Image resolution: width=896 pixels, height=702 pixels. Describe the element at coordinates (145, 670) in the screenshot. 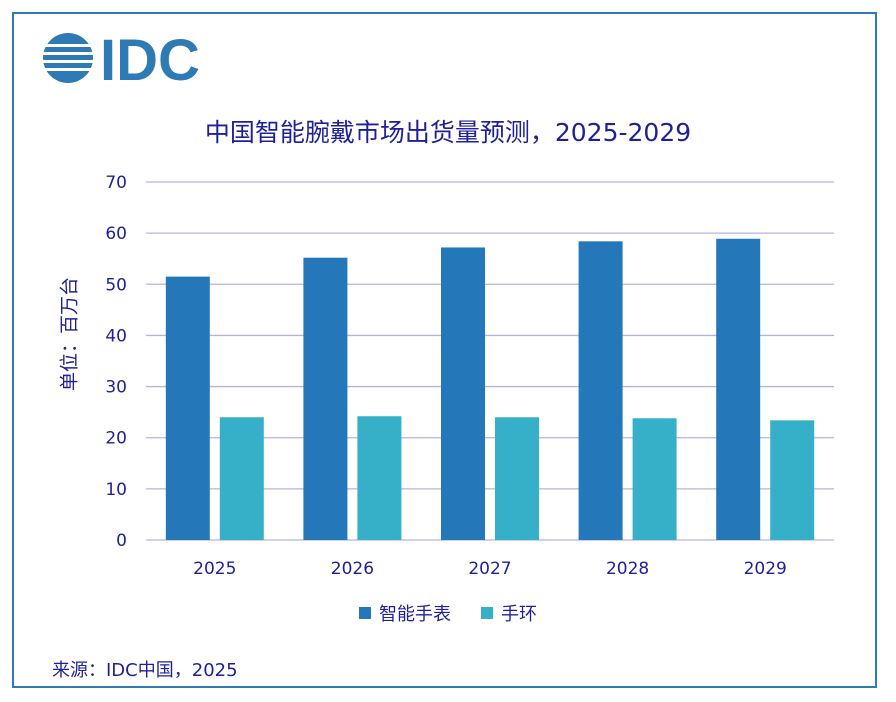

I see `source-note: 来源：IDC中国，2025` at that location.